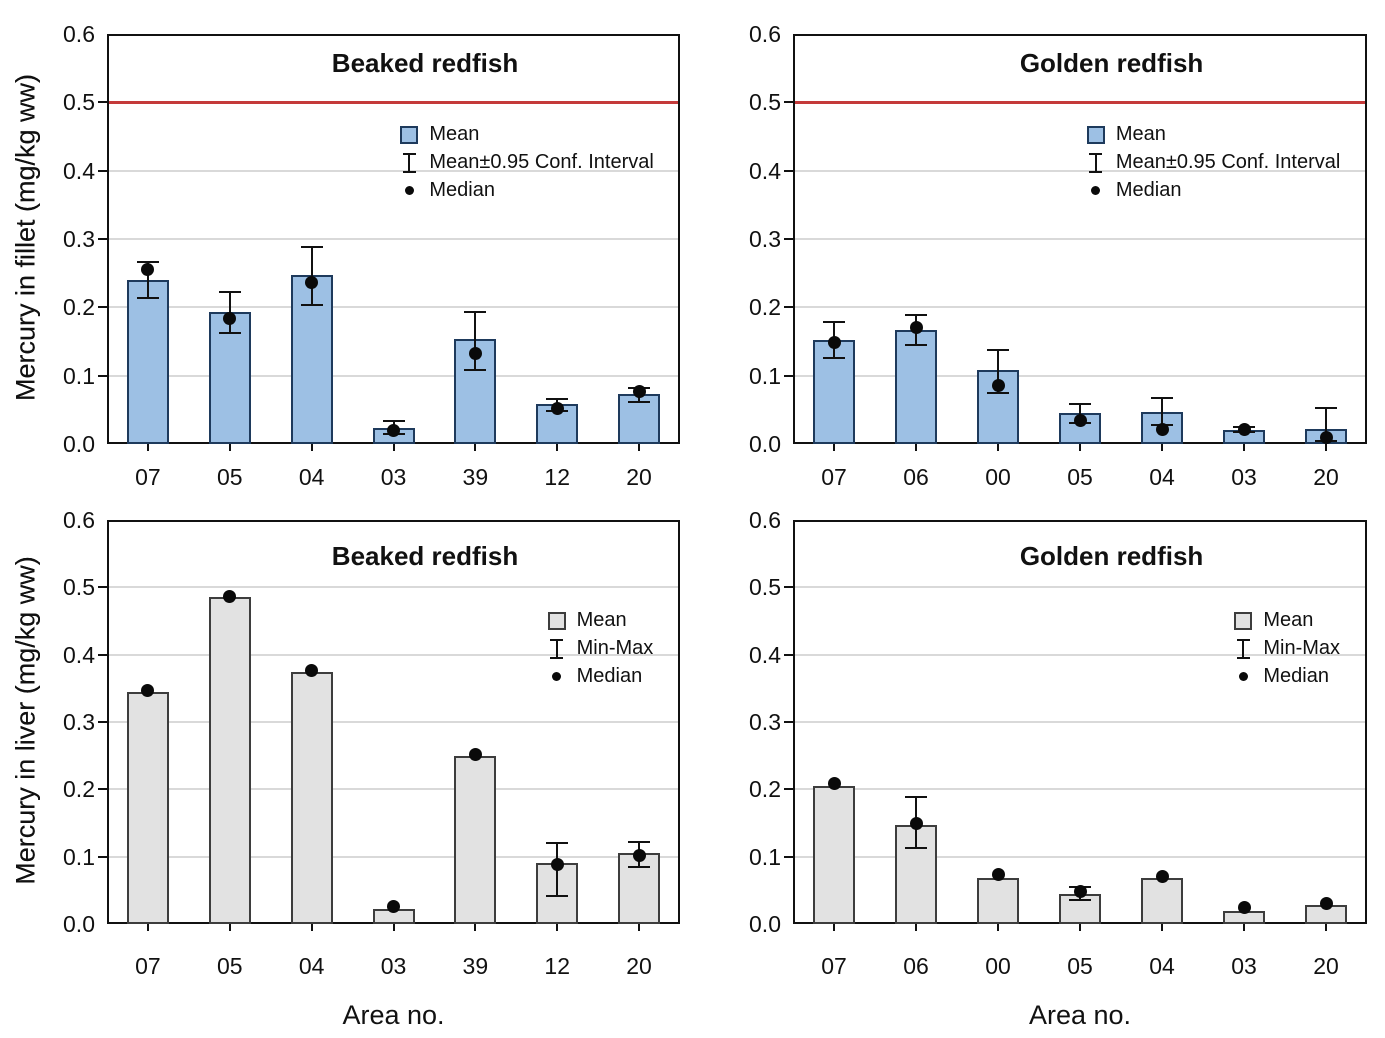  What do you see at coordinates (1111, 556) in the screenshot?
I see `chart-title: Golden redfish` at bounding box center [1111, 556].